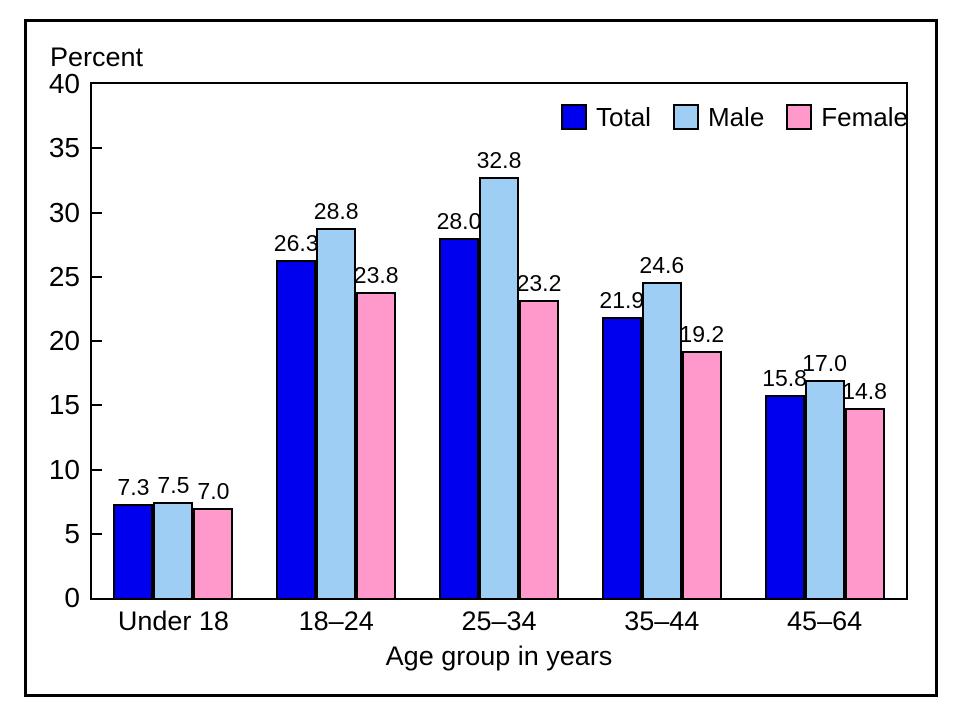  What do you see at coordinates (133, 536) in the screenshot?
I see `bar-total-under-18: 7.3` at bounding box center [133, 536].